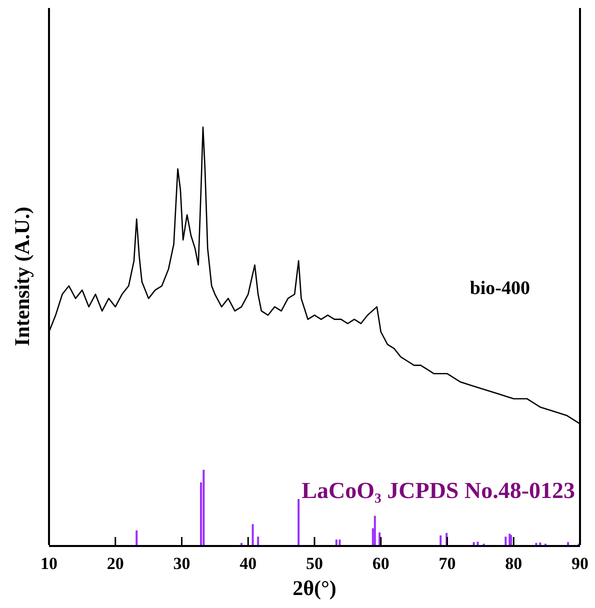 The height and width of the screenshot is (608, 595). Describe the element at coordinates (381, 563) in the screenshot. I see `x-tick-label: 60` at that location.